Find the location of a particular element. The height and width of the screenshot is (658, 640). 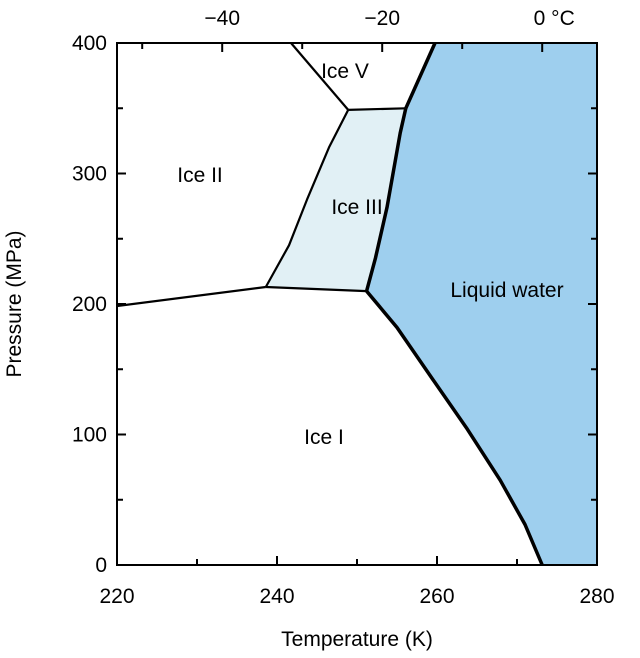

y-tick-label: 400 is located at coordinates (89, 43).